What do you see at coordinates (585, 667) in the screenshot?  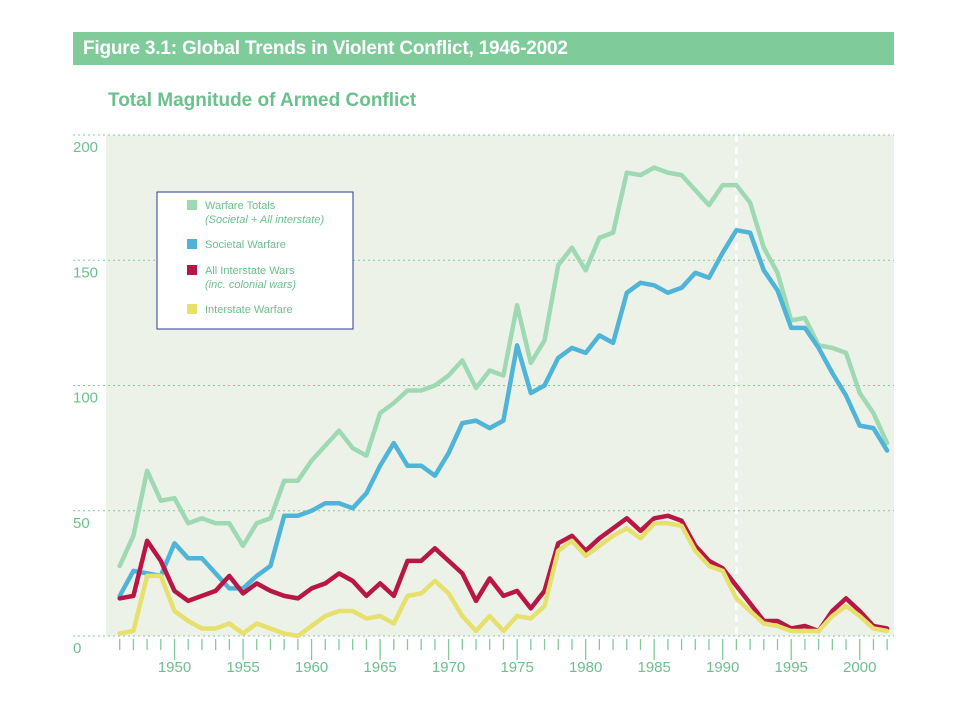 I see `x-tick-label: 1980` at bounding box center [585, 667].